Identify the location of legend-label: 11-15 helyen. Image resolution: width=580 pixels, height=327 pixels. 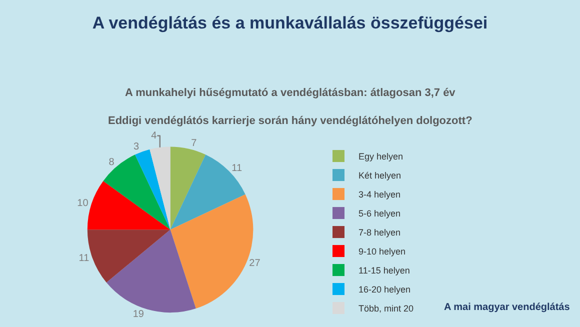
(384, 271).